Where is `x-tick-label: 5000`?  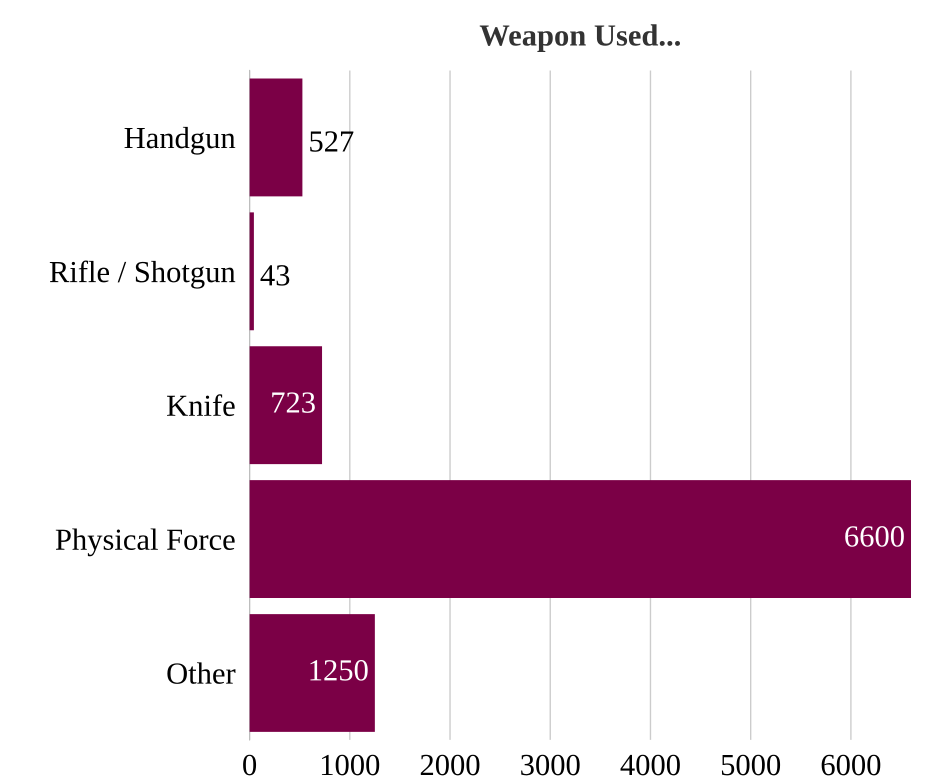 x-tick-label: 5000 is located at coordinates (751, 765).